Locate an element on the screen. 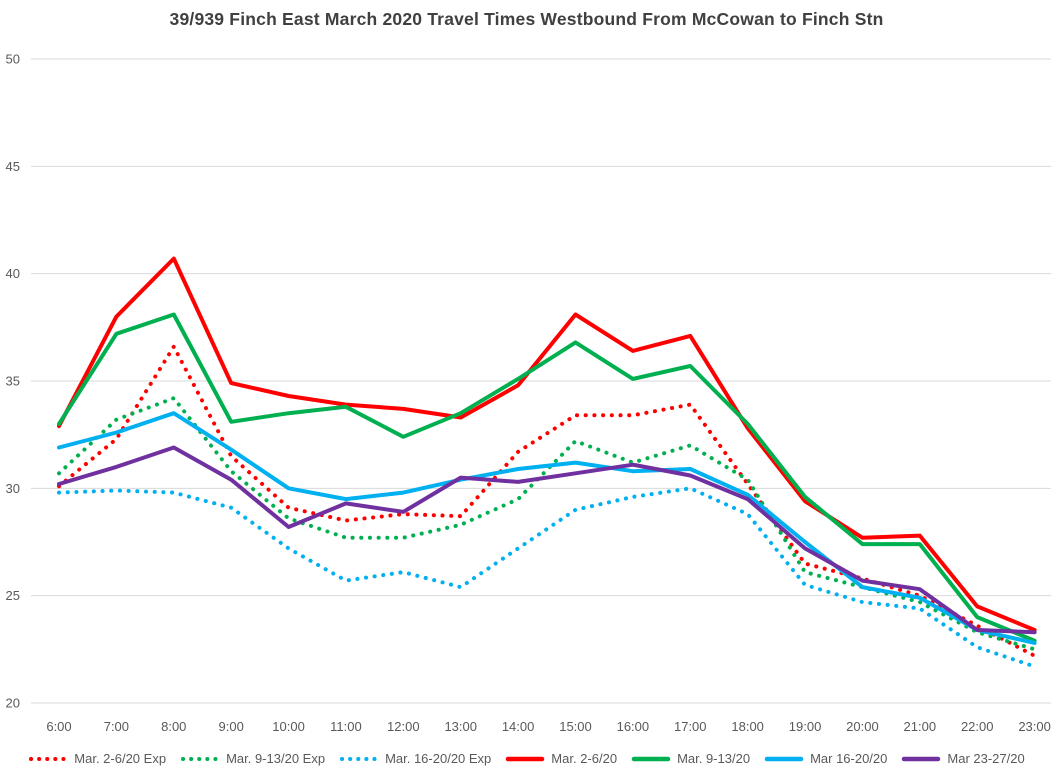  x-axis-tick-11-00: 11:00 is located at coordinates (346, 726).